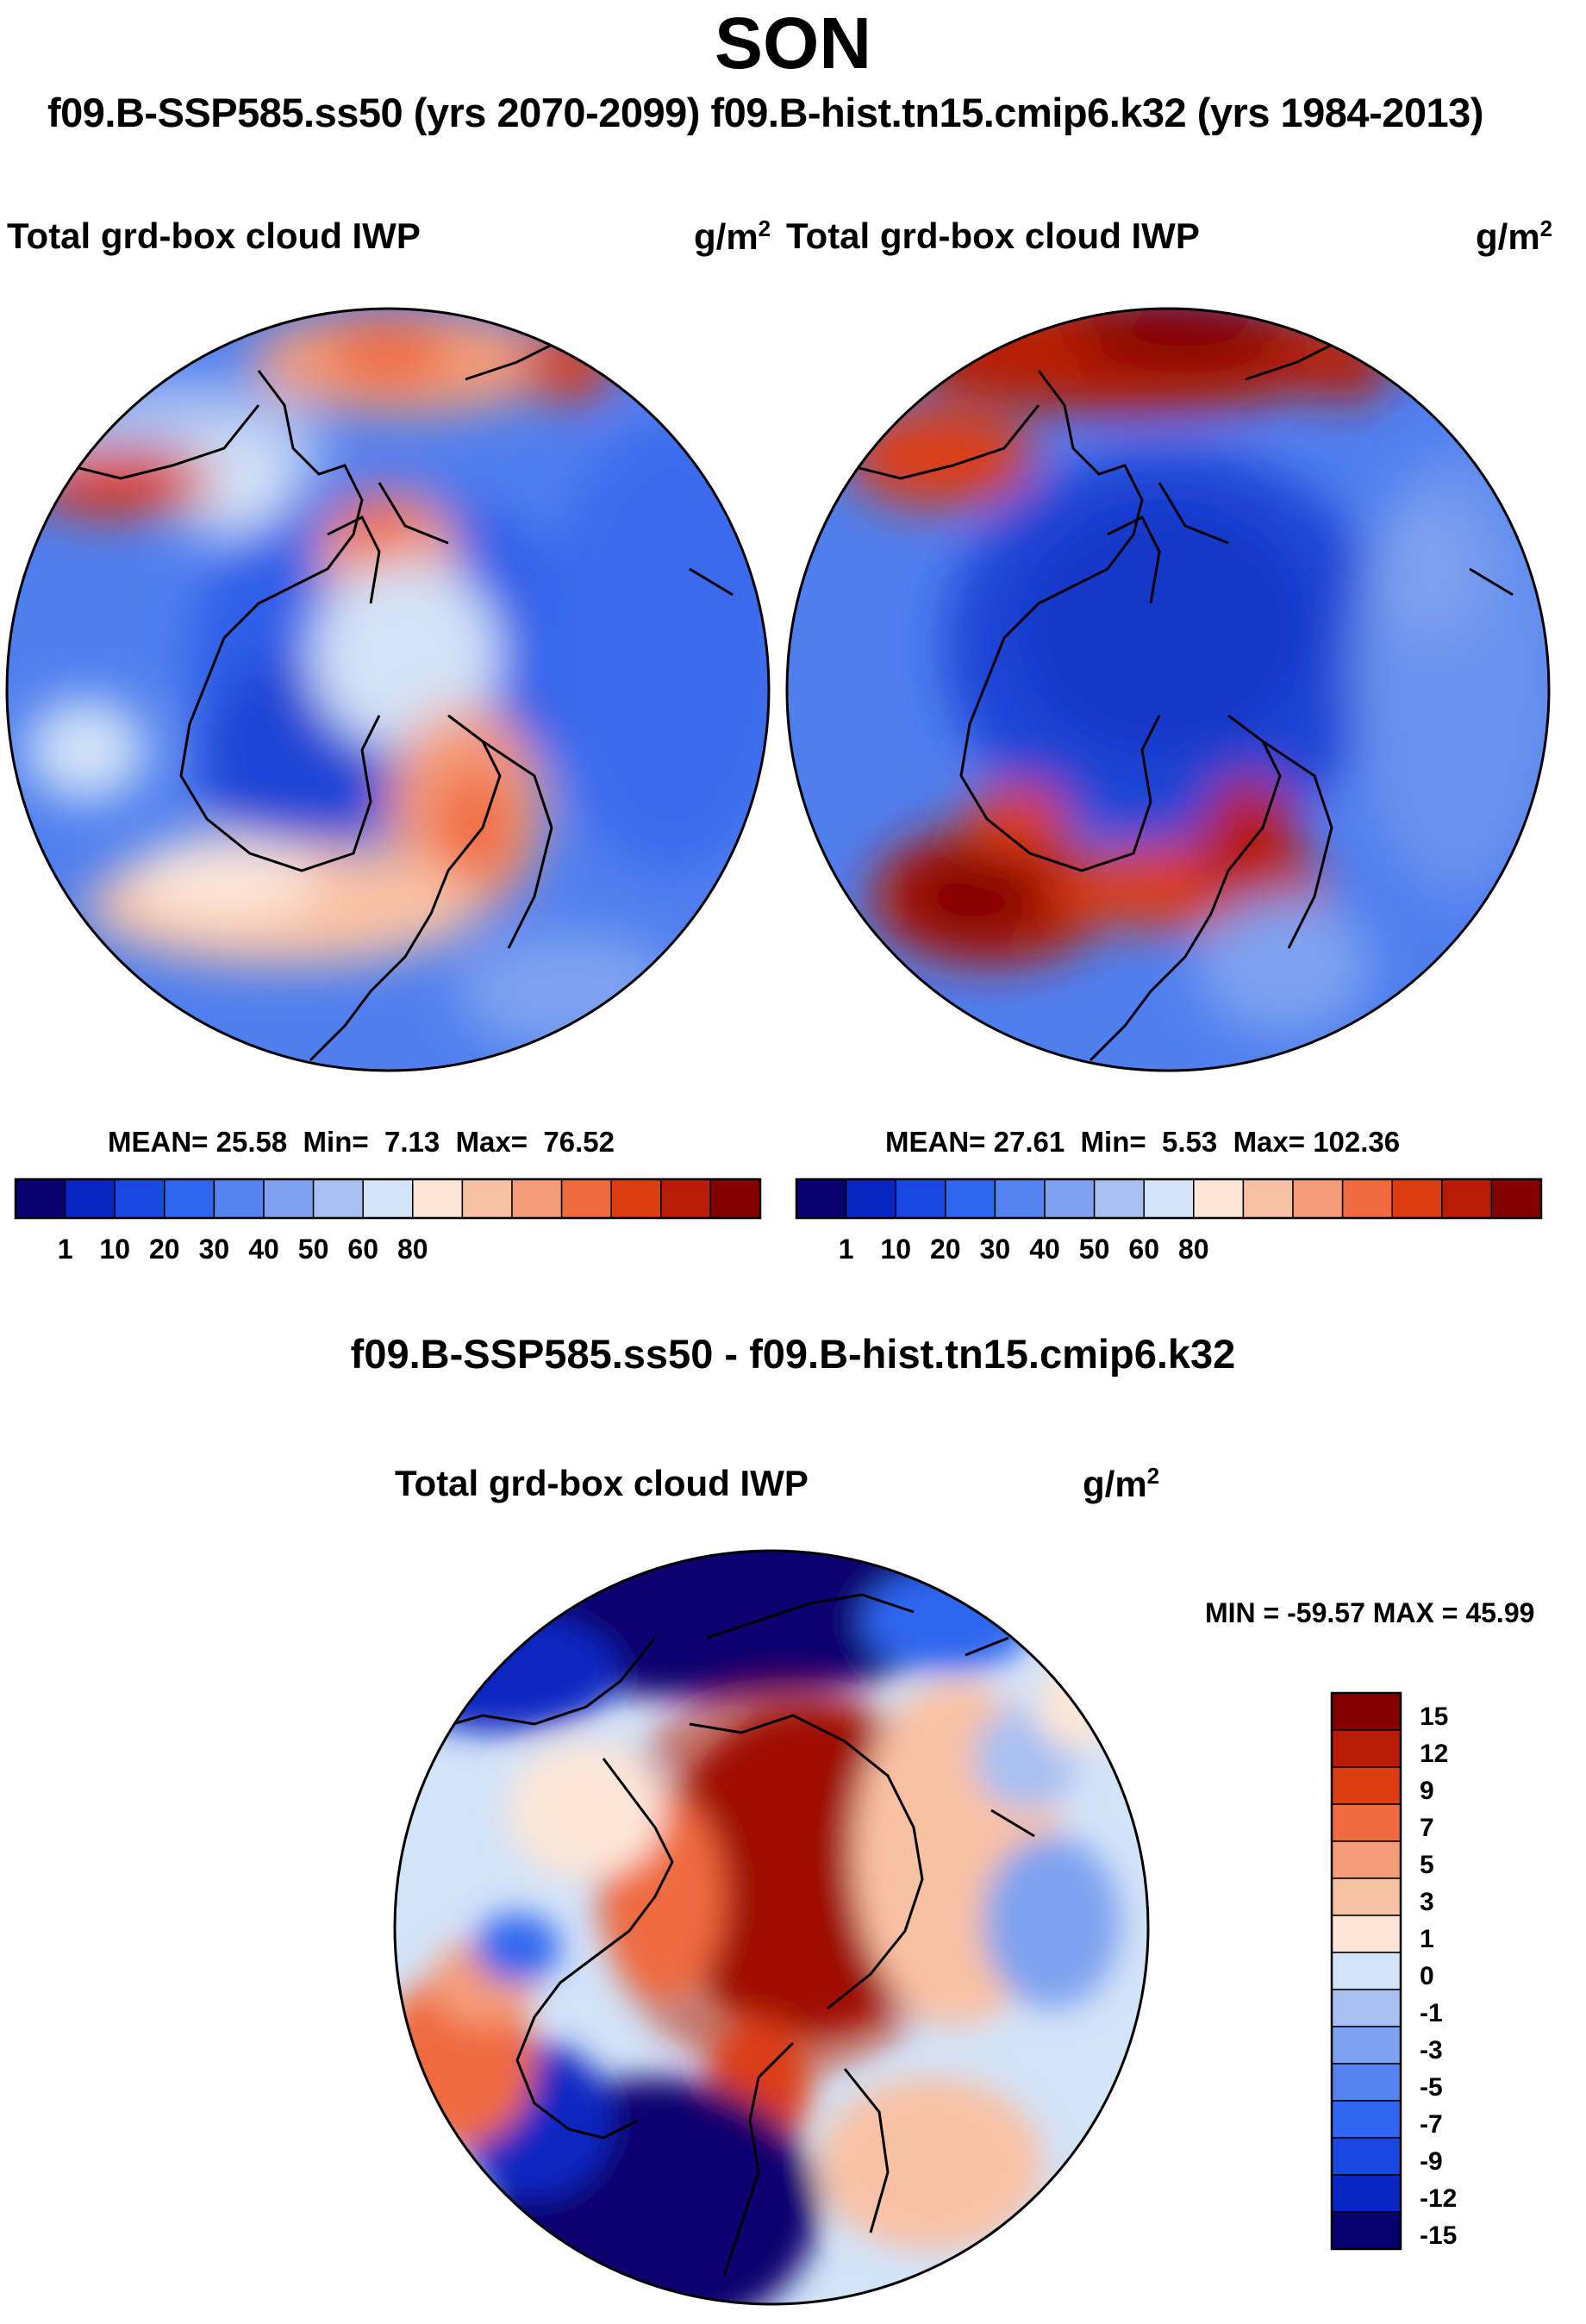 Image resolution: width=1586 pixels, height=2324 pixels. Describe the element at coordinates (726, 236) in the screenshot. I see `left-units-base: g/m` at that location.